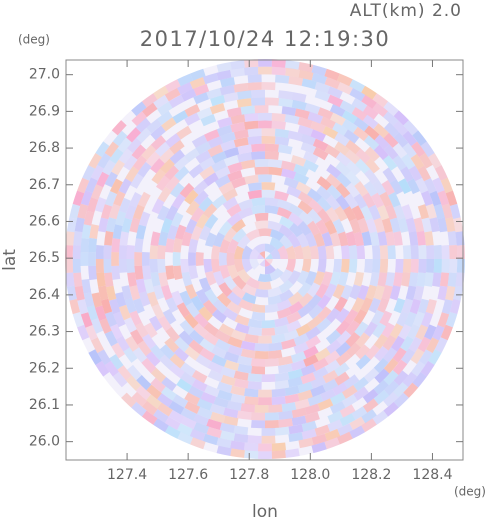 The image size is (491, 521). Describe the element at coordinates (44, 295) in the screenshot. I see `y-tick-label: 26.4` at that location.